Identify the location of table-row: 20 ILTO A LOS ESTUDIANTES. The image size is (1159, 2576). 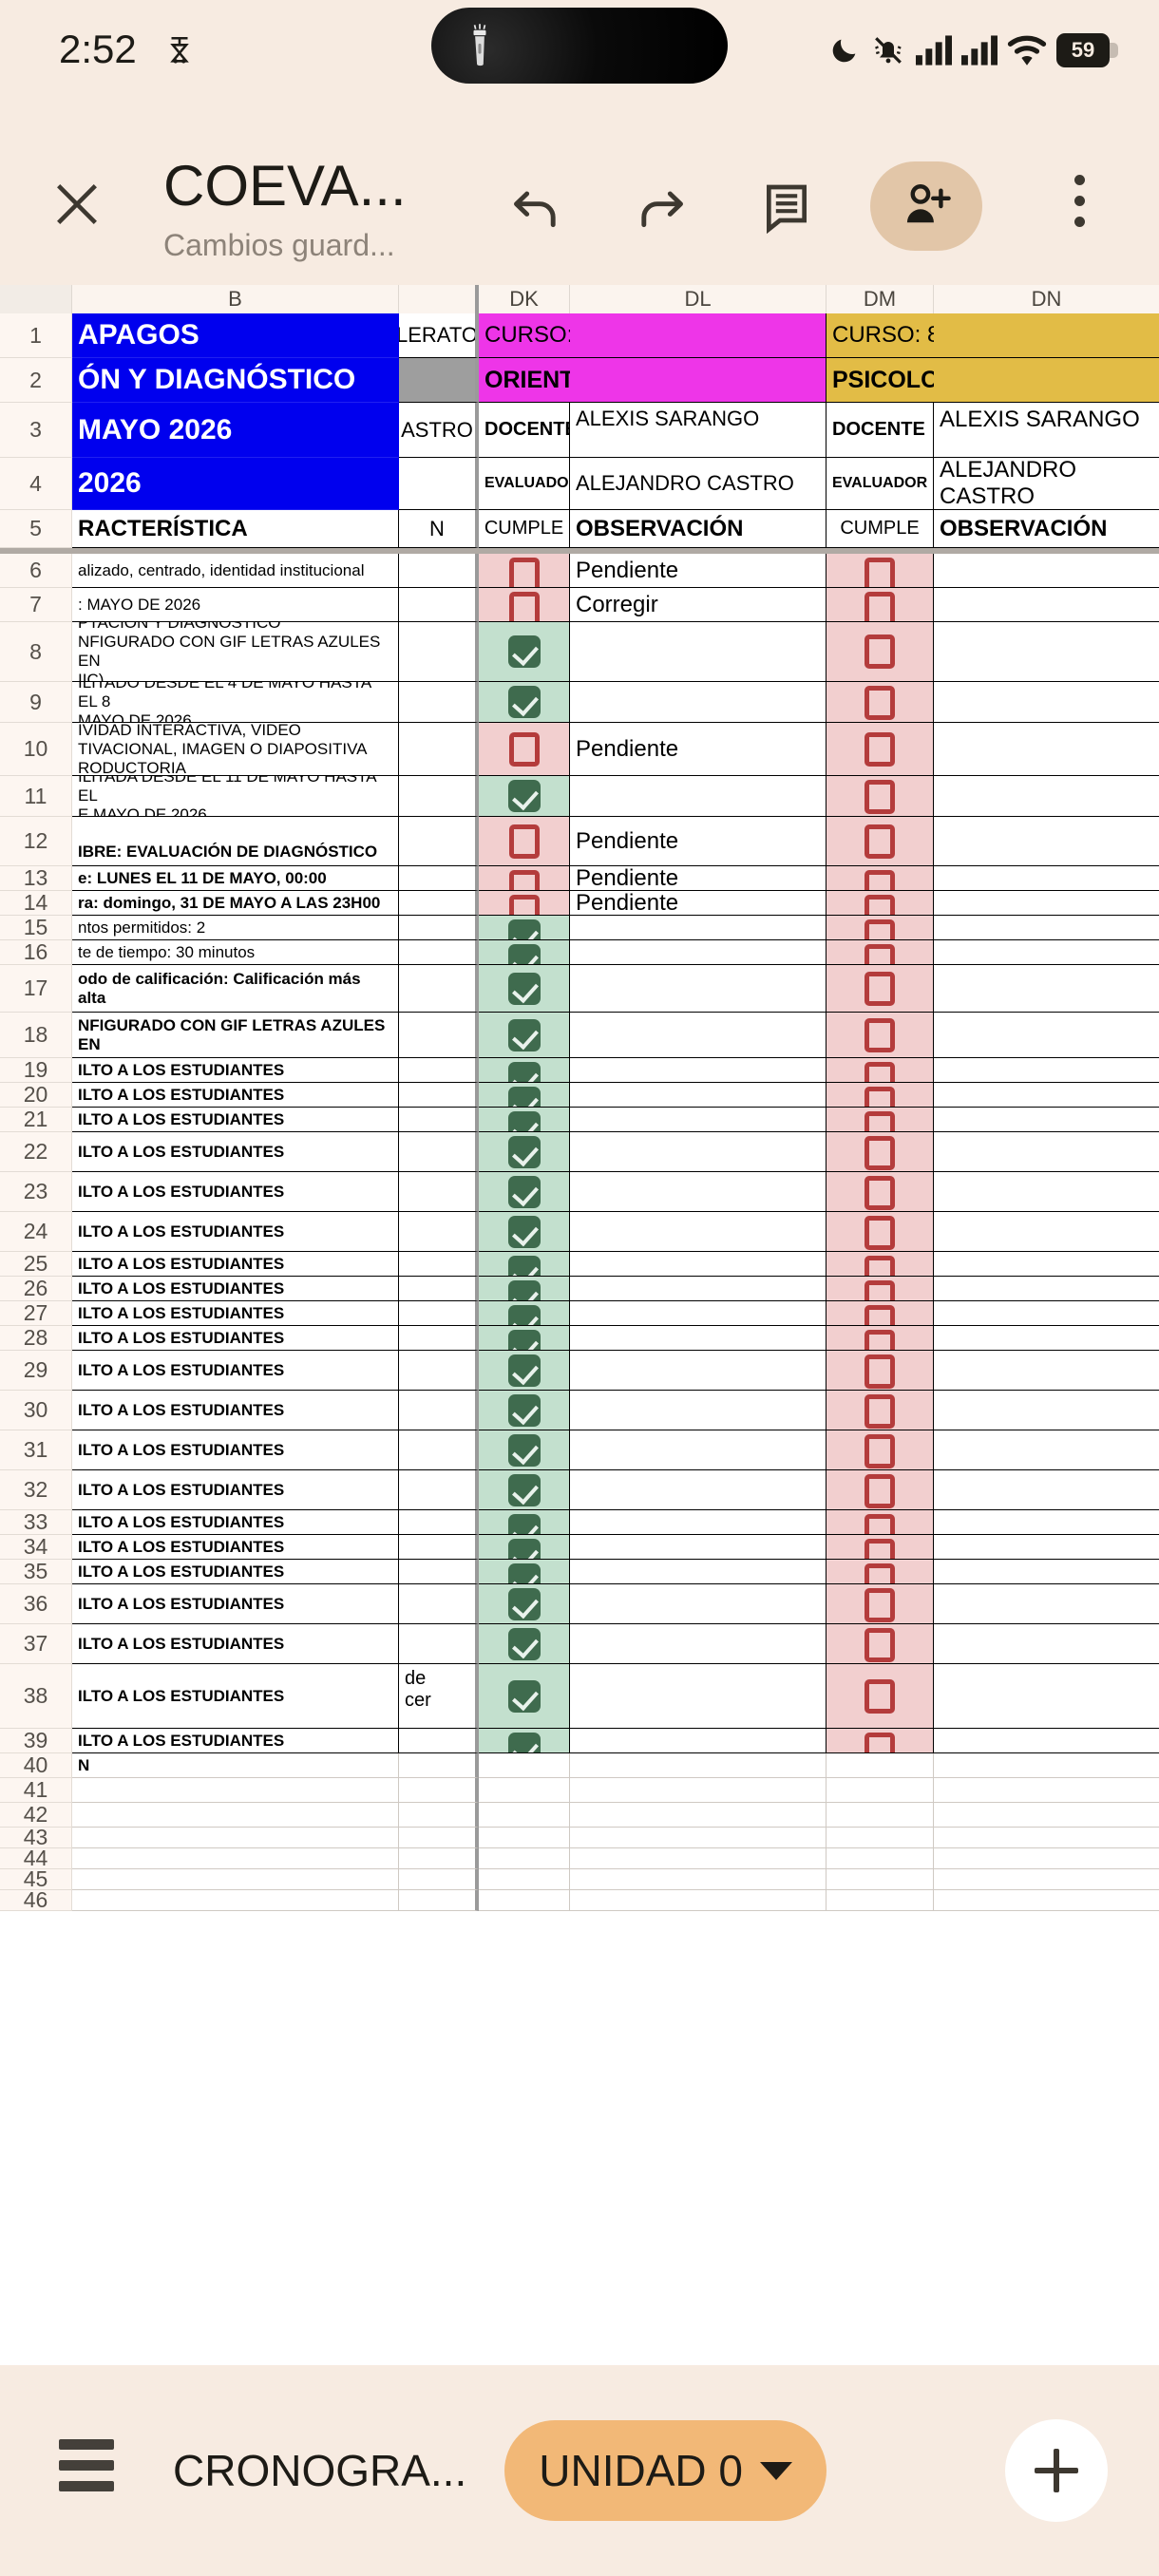
(579, 1095).